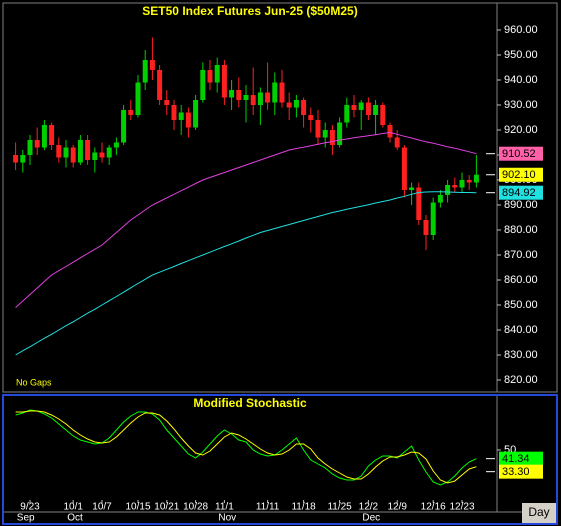 Image resolution: width=561 pixels, height=526 pixels. Describe the element at coordinates (249, 11) in the screenshot. I see `chart-title: SET50 Index Futures Jun-25 ($50M25)` at that location.